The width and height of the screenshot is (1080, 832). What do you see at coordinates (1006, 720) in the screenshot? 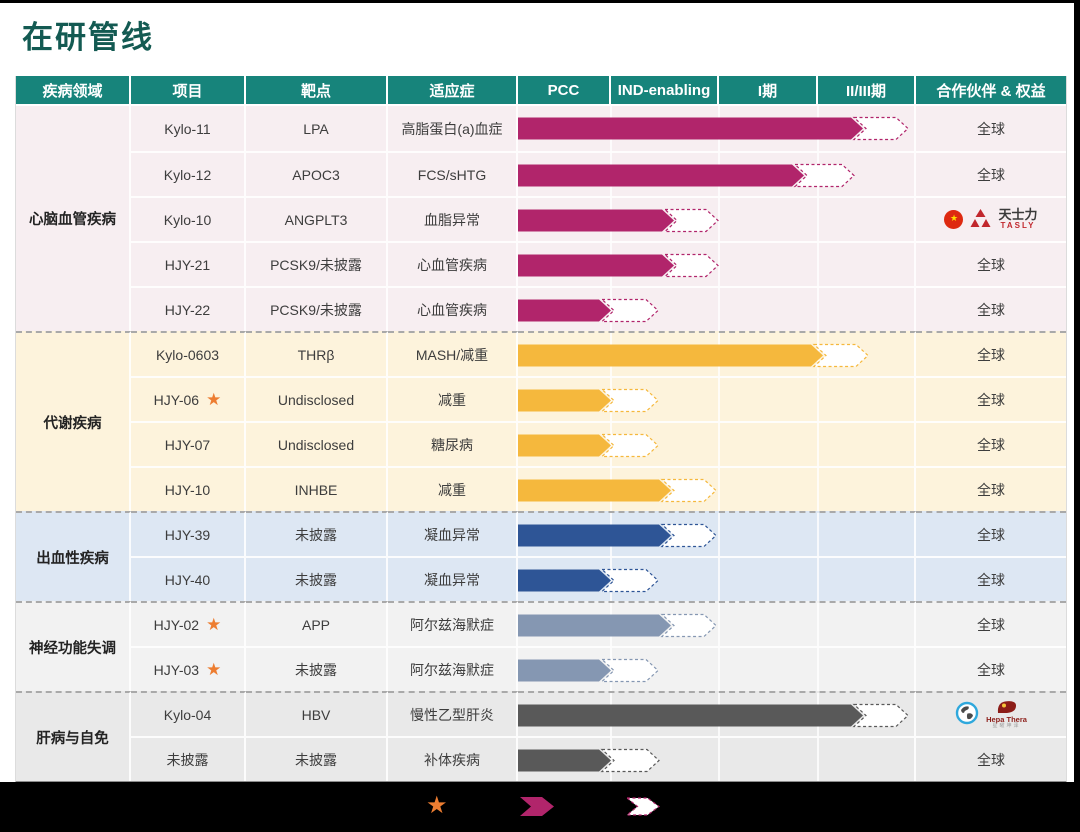
I see `hepathera-name-label: Hepa Thera` at bounding box center [1006, 720].